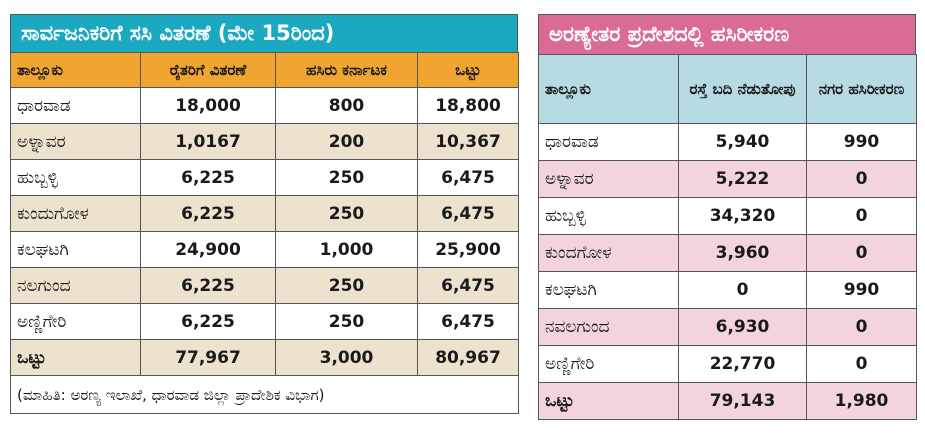 This screenshot has height=441, width=925. I want to click on total-overall: 80,967, so click(468, 357).